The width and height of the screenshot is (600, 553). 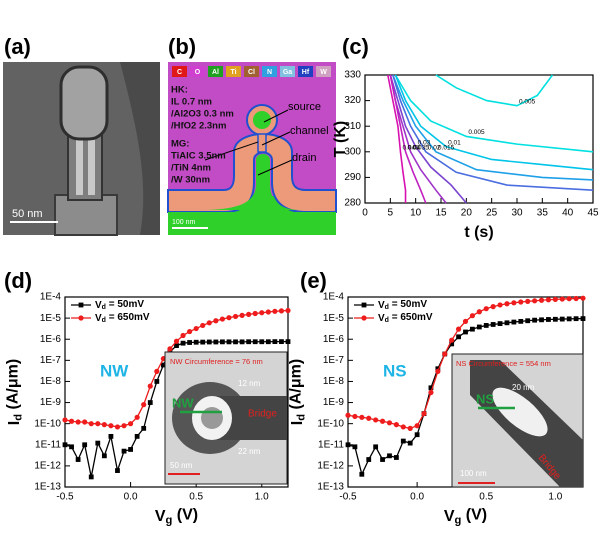 I want to click on hk-text: /HfO2 2.3nm, so click(x=198, y=126).